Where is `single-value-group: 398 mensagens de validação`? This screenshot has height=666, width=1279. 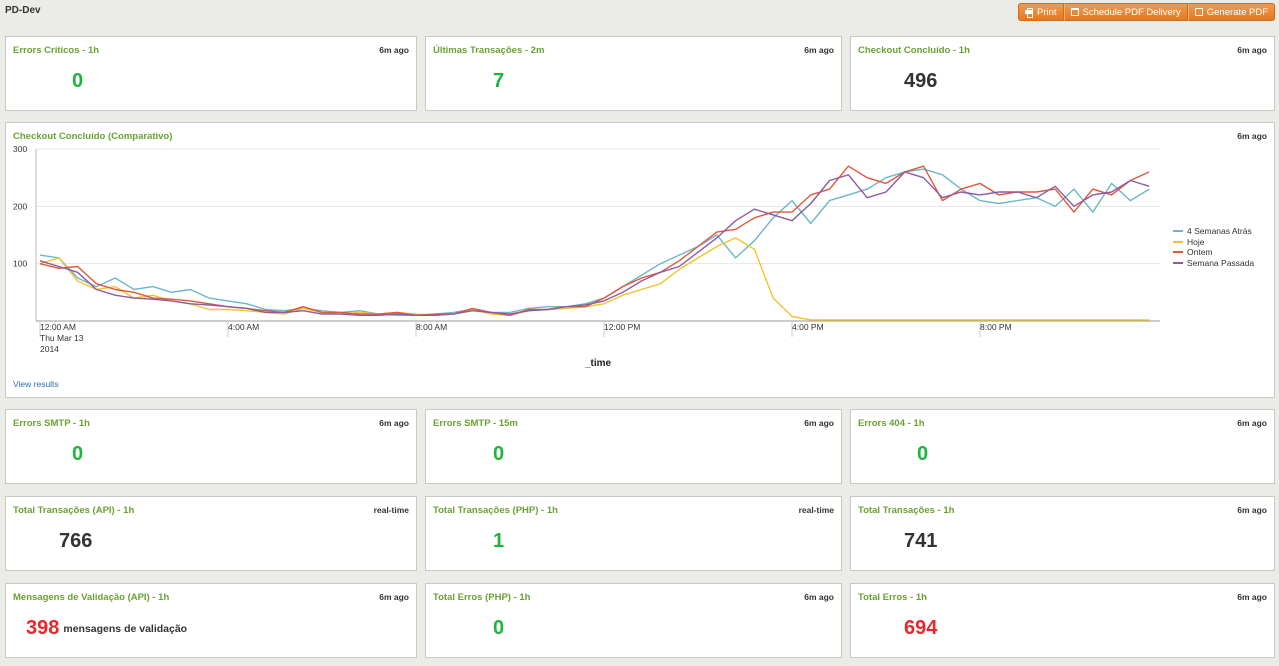 single-value-group: 398 mensagens de validação is located at coordinates (106, 628).